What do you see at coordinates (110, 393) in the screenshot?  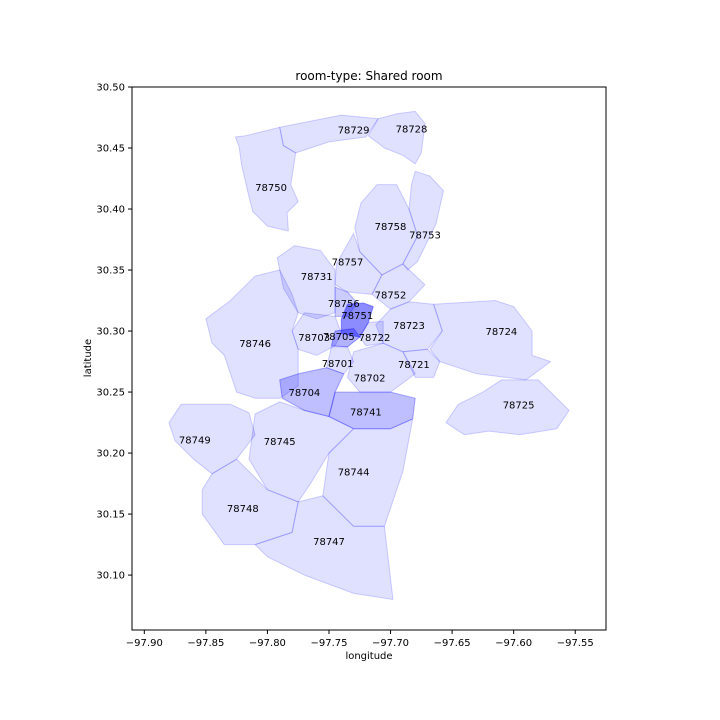 I see `y-tick-label: 30.25` at bounding box center [110, 393].